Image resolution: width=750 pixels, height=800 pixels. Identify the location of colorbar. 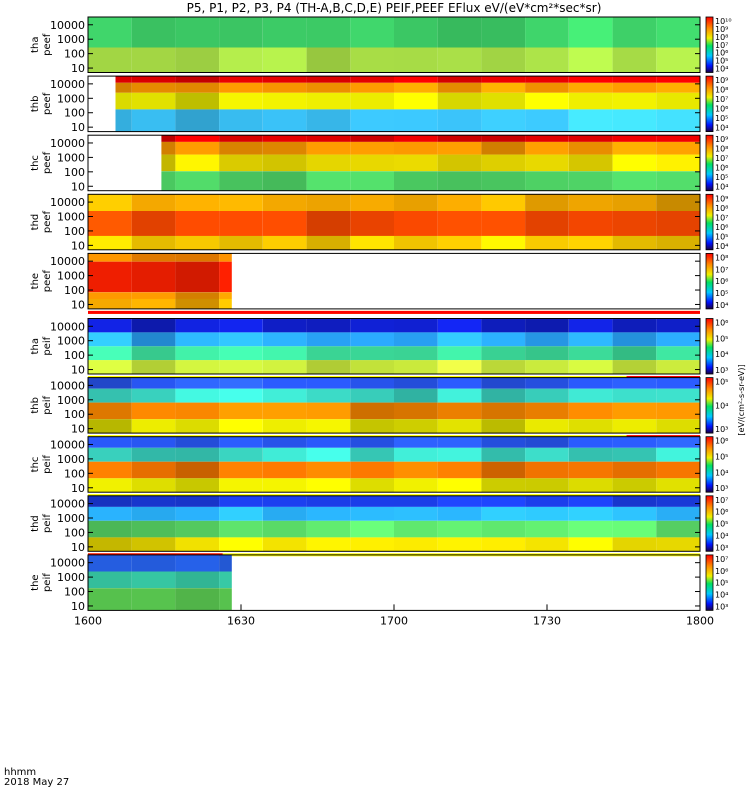
(709, 163).